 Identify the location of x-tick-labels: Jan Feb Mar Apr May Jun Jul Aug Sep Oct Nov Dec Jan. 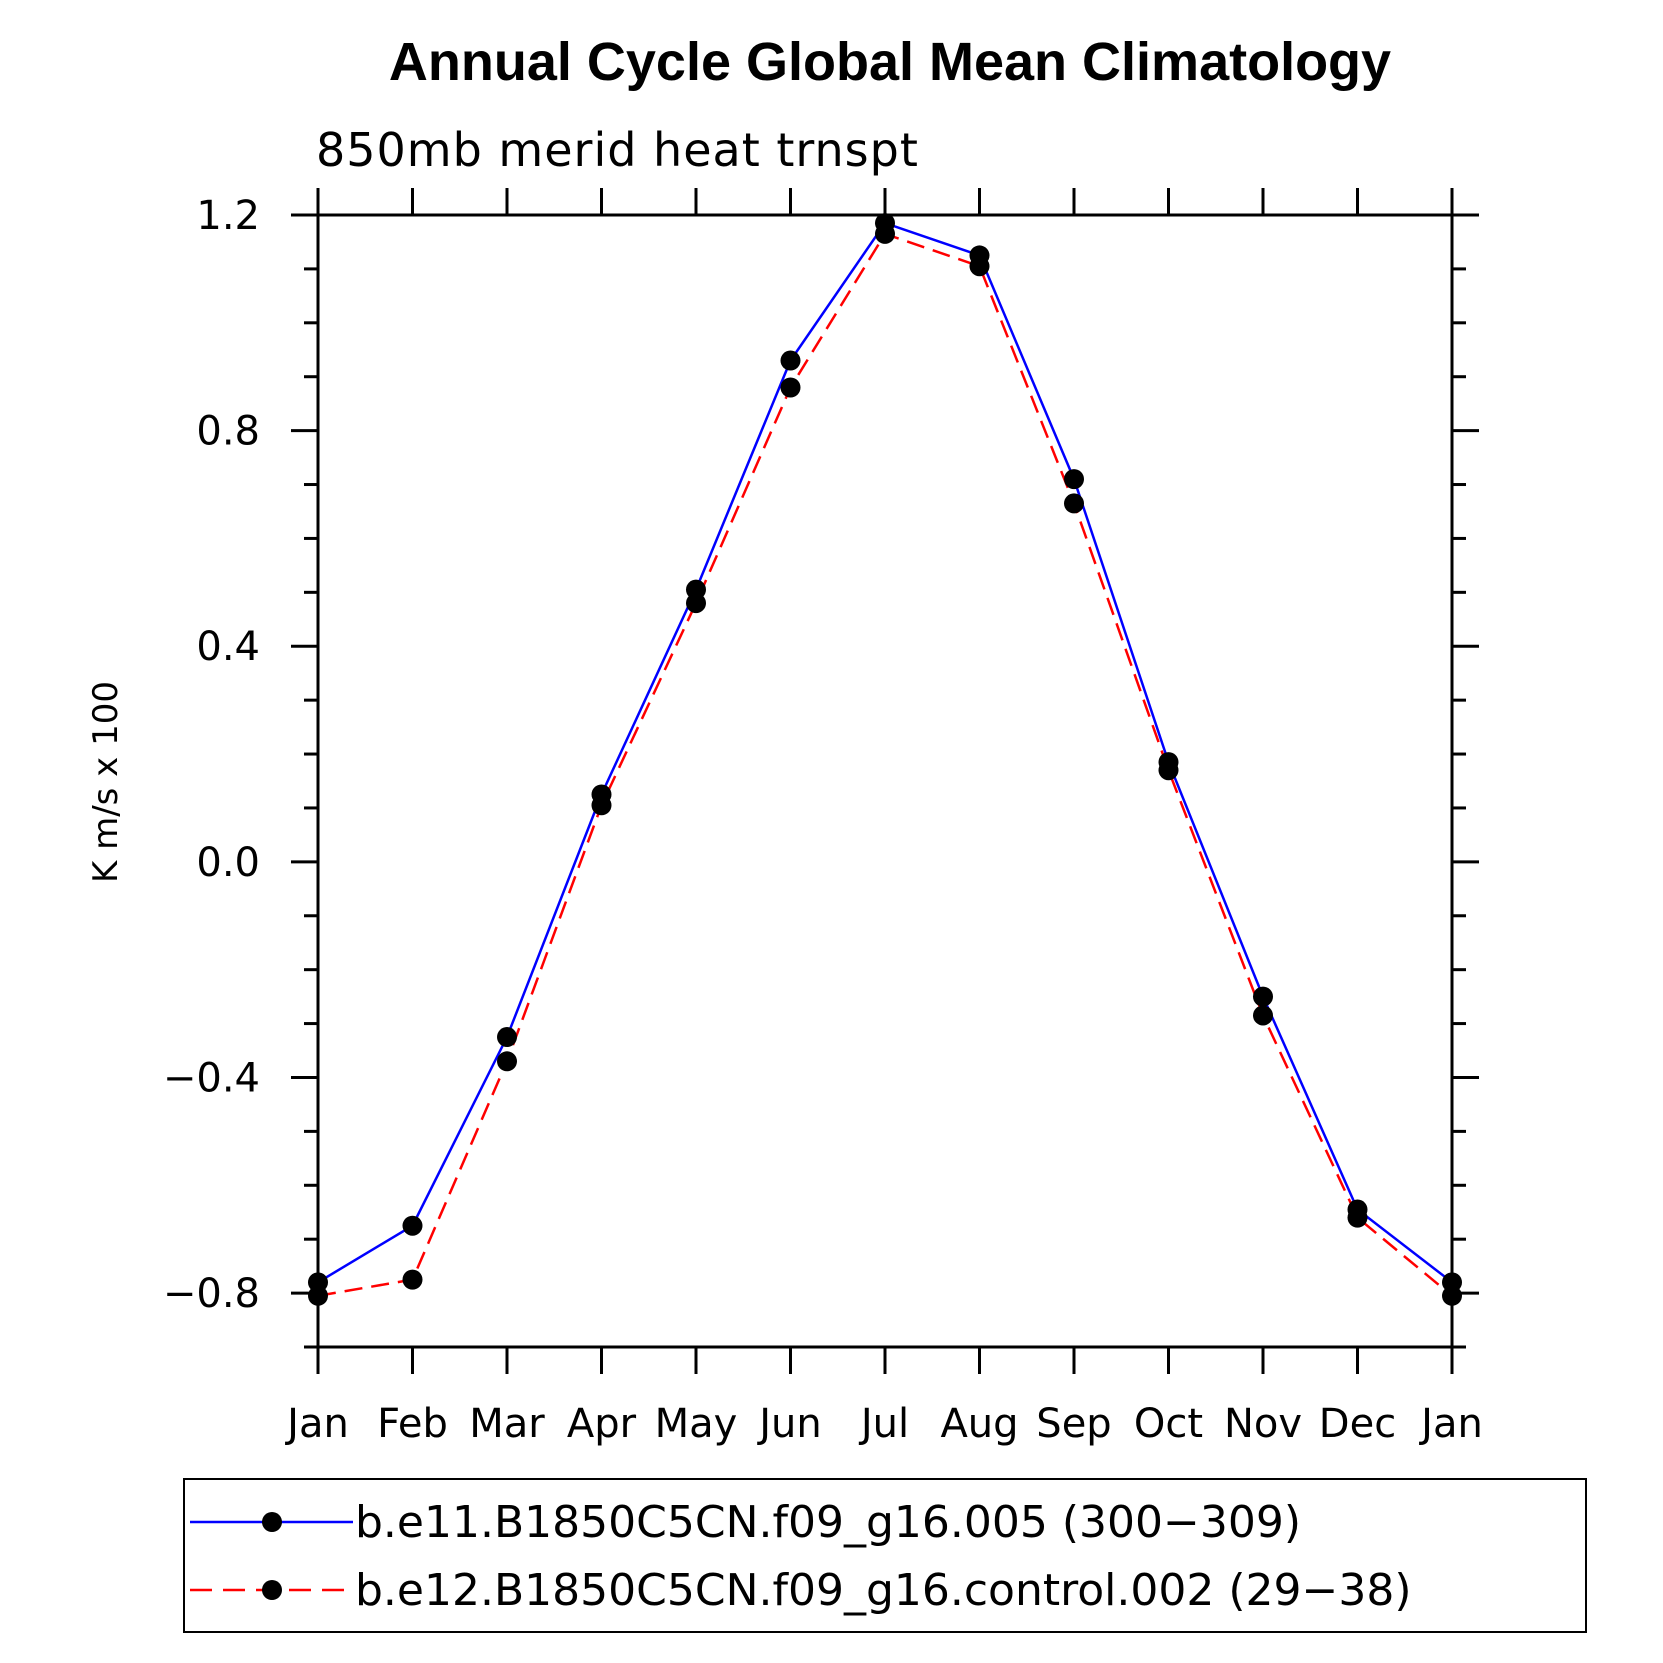
(883, 1424).